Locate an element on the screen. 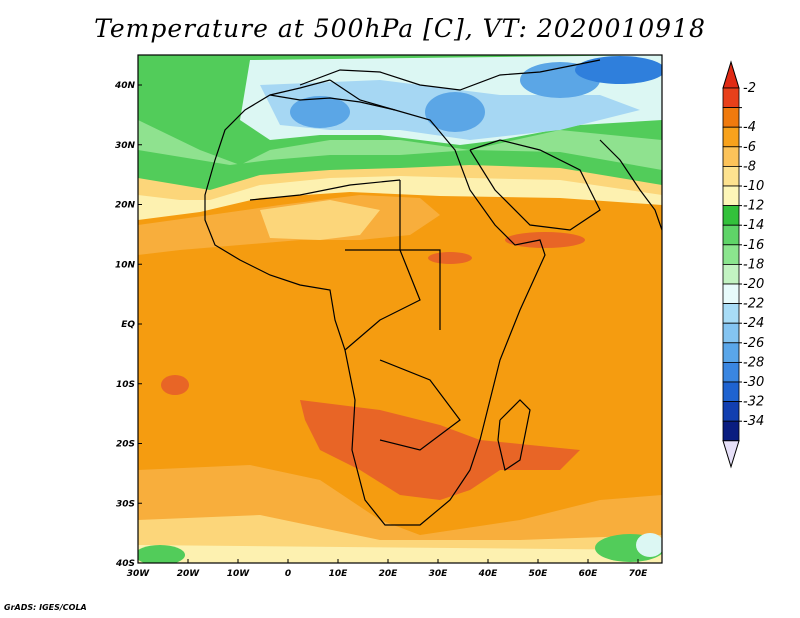  lon-tick-label: 0 is located at coordinates (288, 574).